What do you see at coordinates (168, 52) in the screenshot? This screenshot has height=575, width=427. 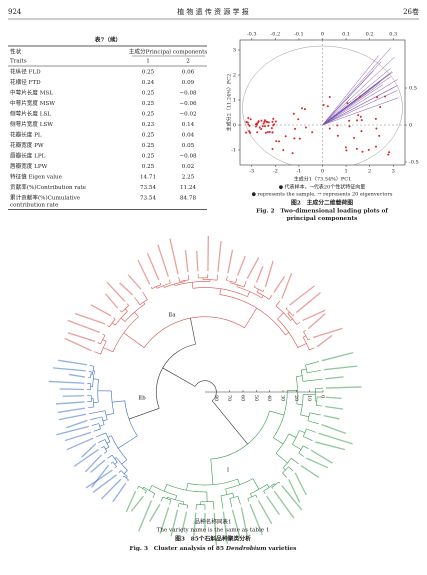 I see `table-head: 主成分Principal components` at bounding box center [168, 52].